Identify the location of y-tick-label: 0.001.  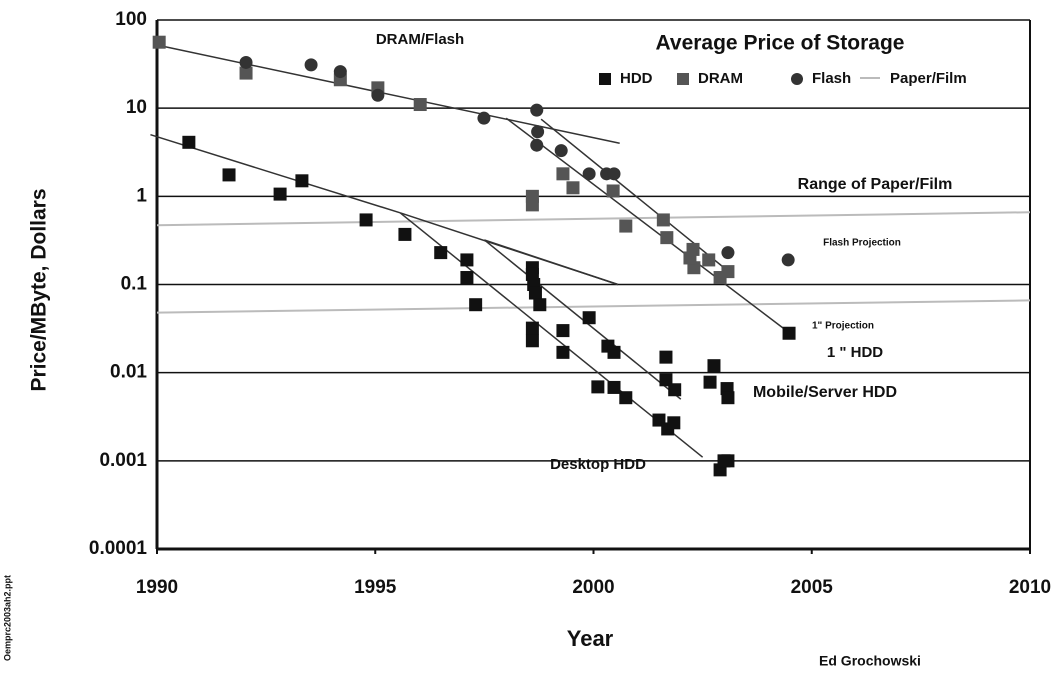
(123, 460).